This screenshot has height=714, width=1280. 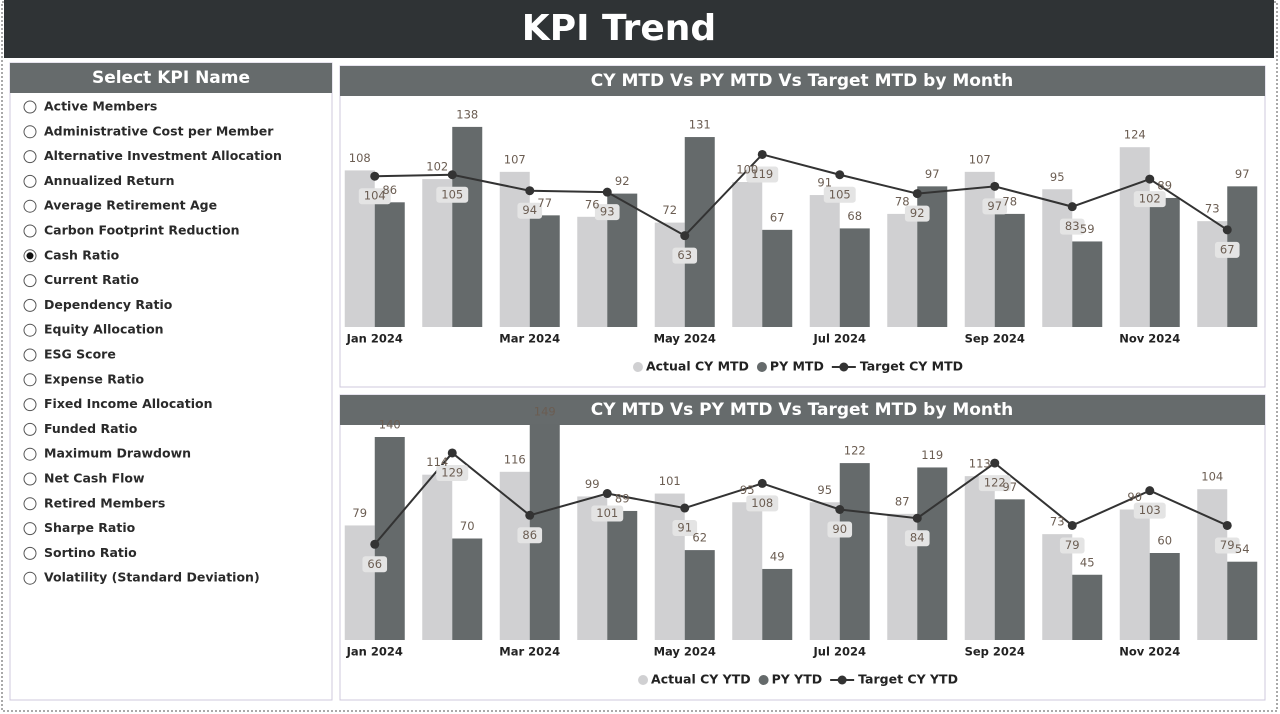 I want to click on slicer-item: Expense Ratio, so click(x=84, y=379).